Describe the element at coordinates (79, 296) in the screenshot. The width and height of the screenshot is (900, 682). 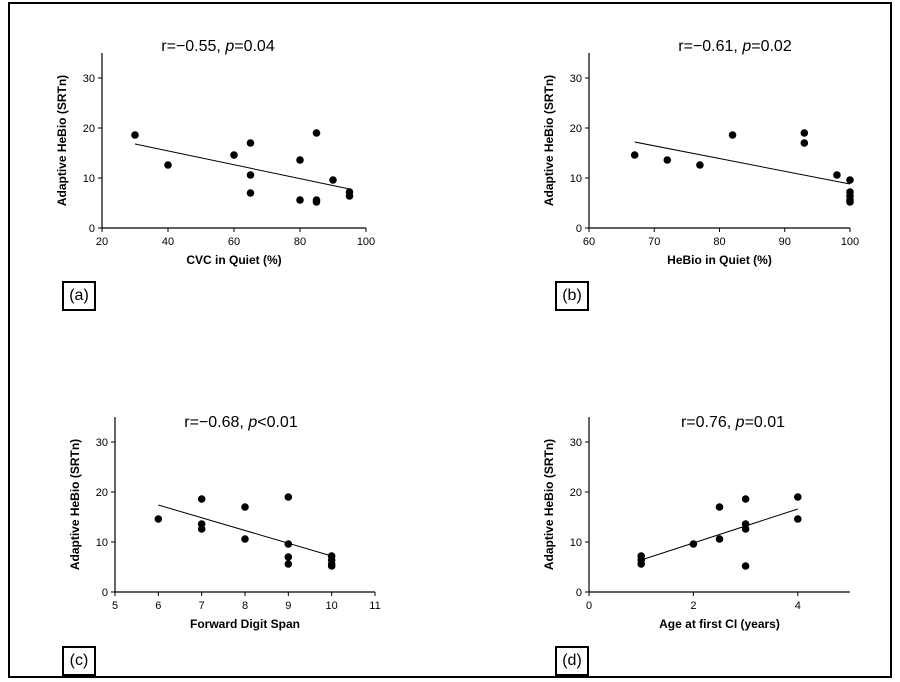
I see `panel-a-tag: (a)` at that location.